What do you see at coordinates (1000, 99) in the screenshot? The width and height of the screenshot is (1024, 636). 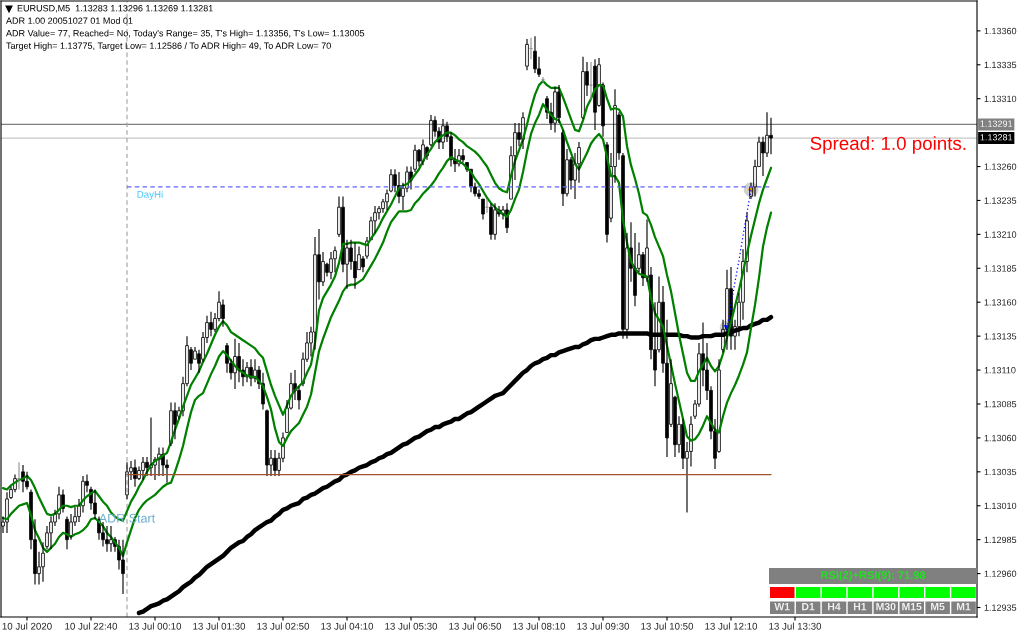 I see `y-tick-label: 1.13310` at bounding box center [1000, 99].